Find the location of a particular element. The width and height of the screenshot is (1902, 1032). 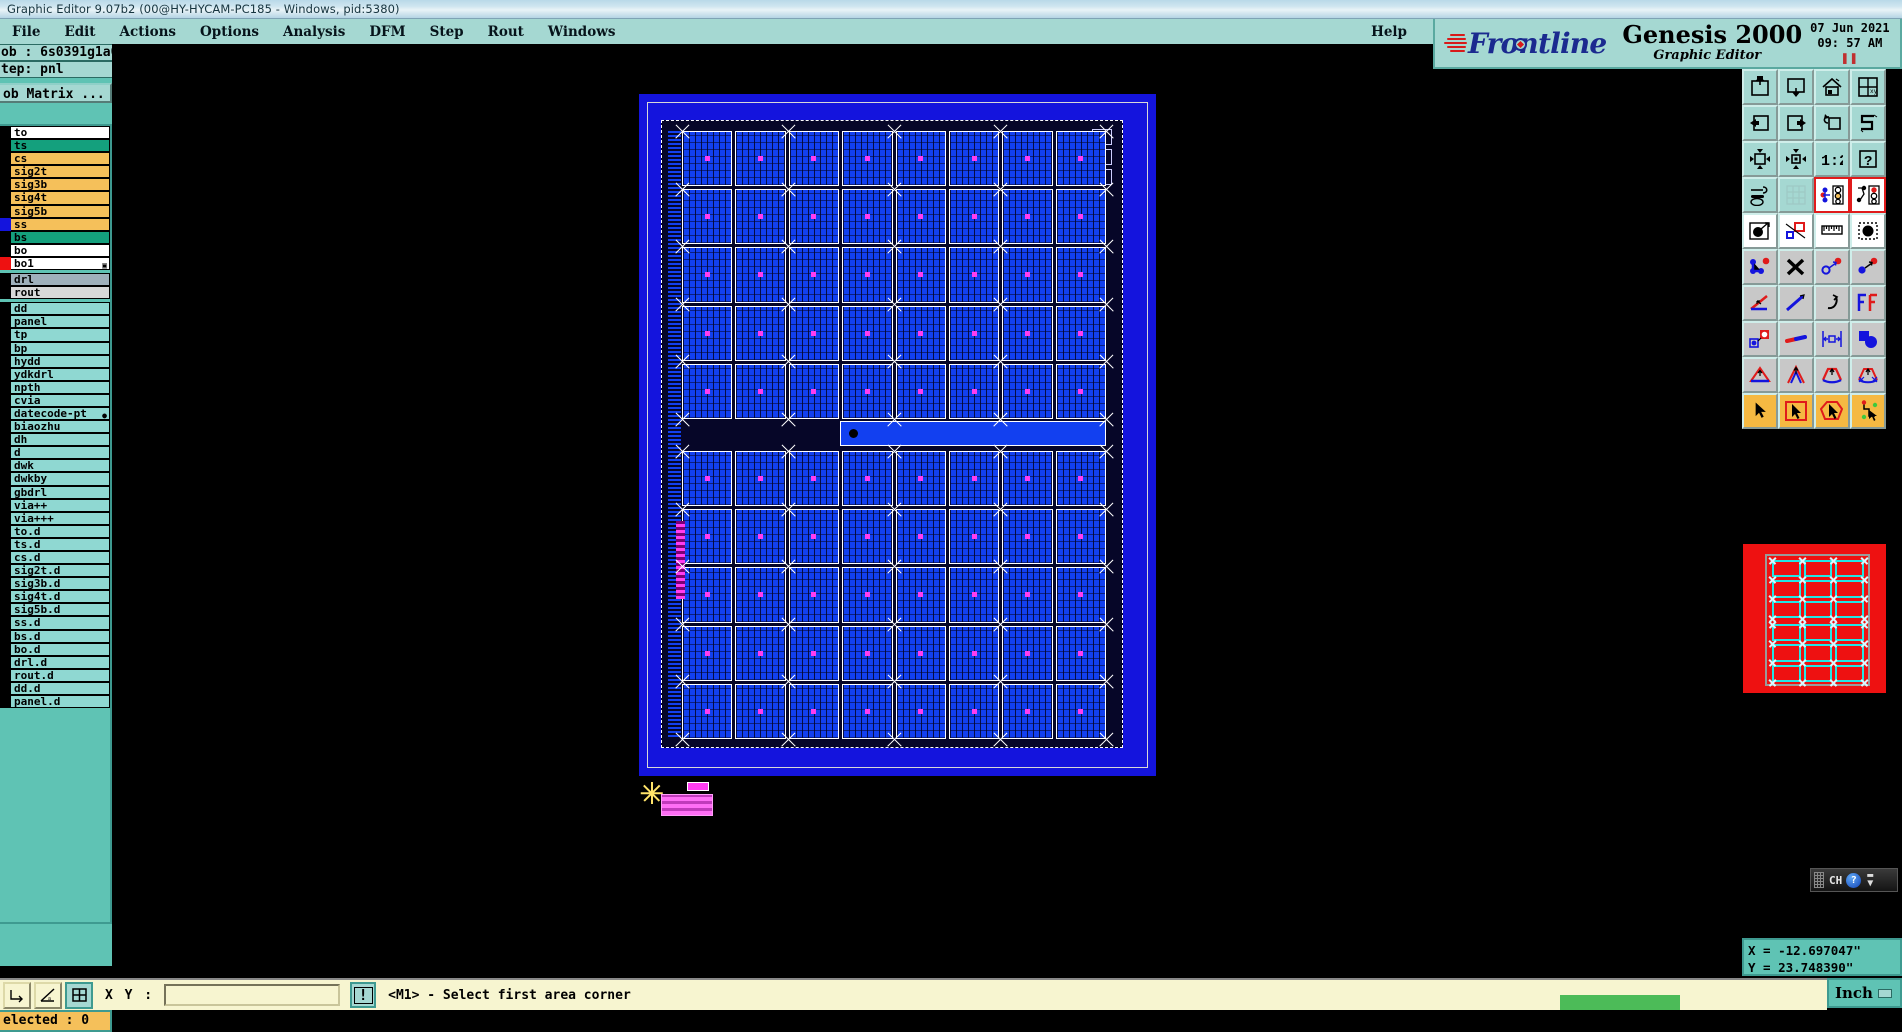

layer-name: sig4t.d is located at coordinates (60, 597).